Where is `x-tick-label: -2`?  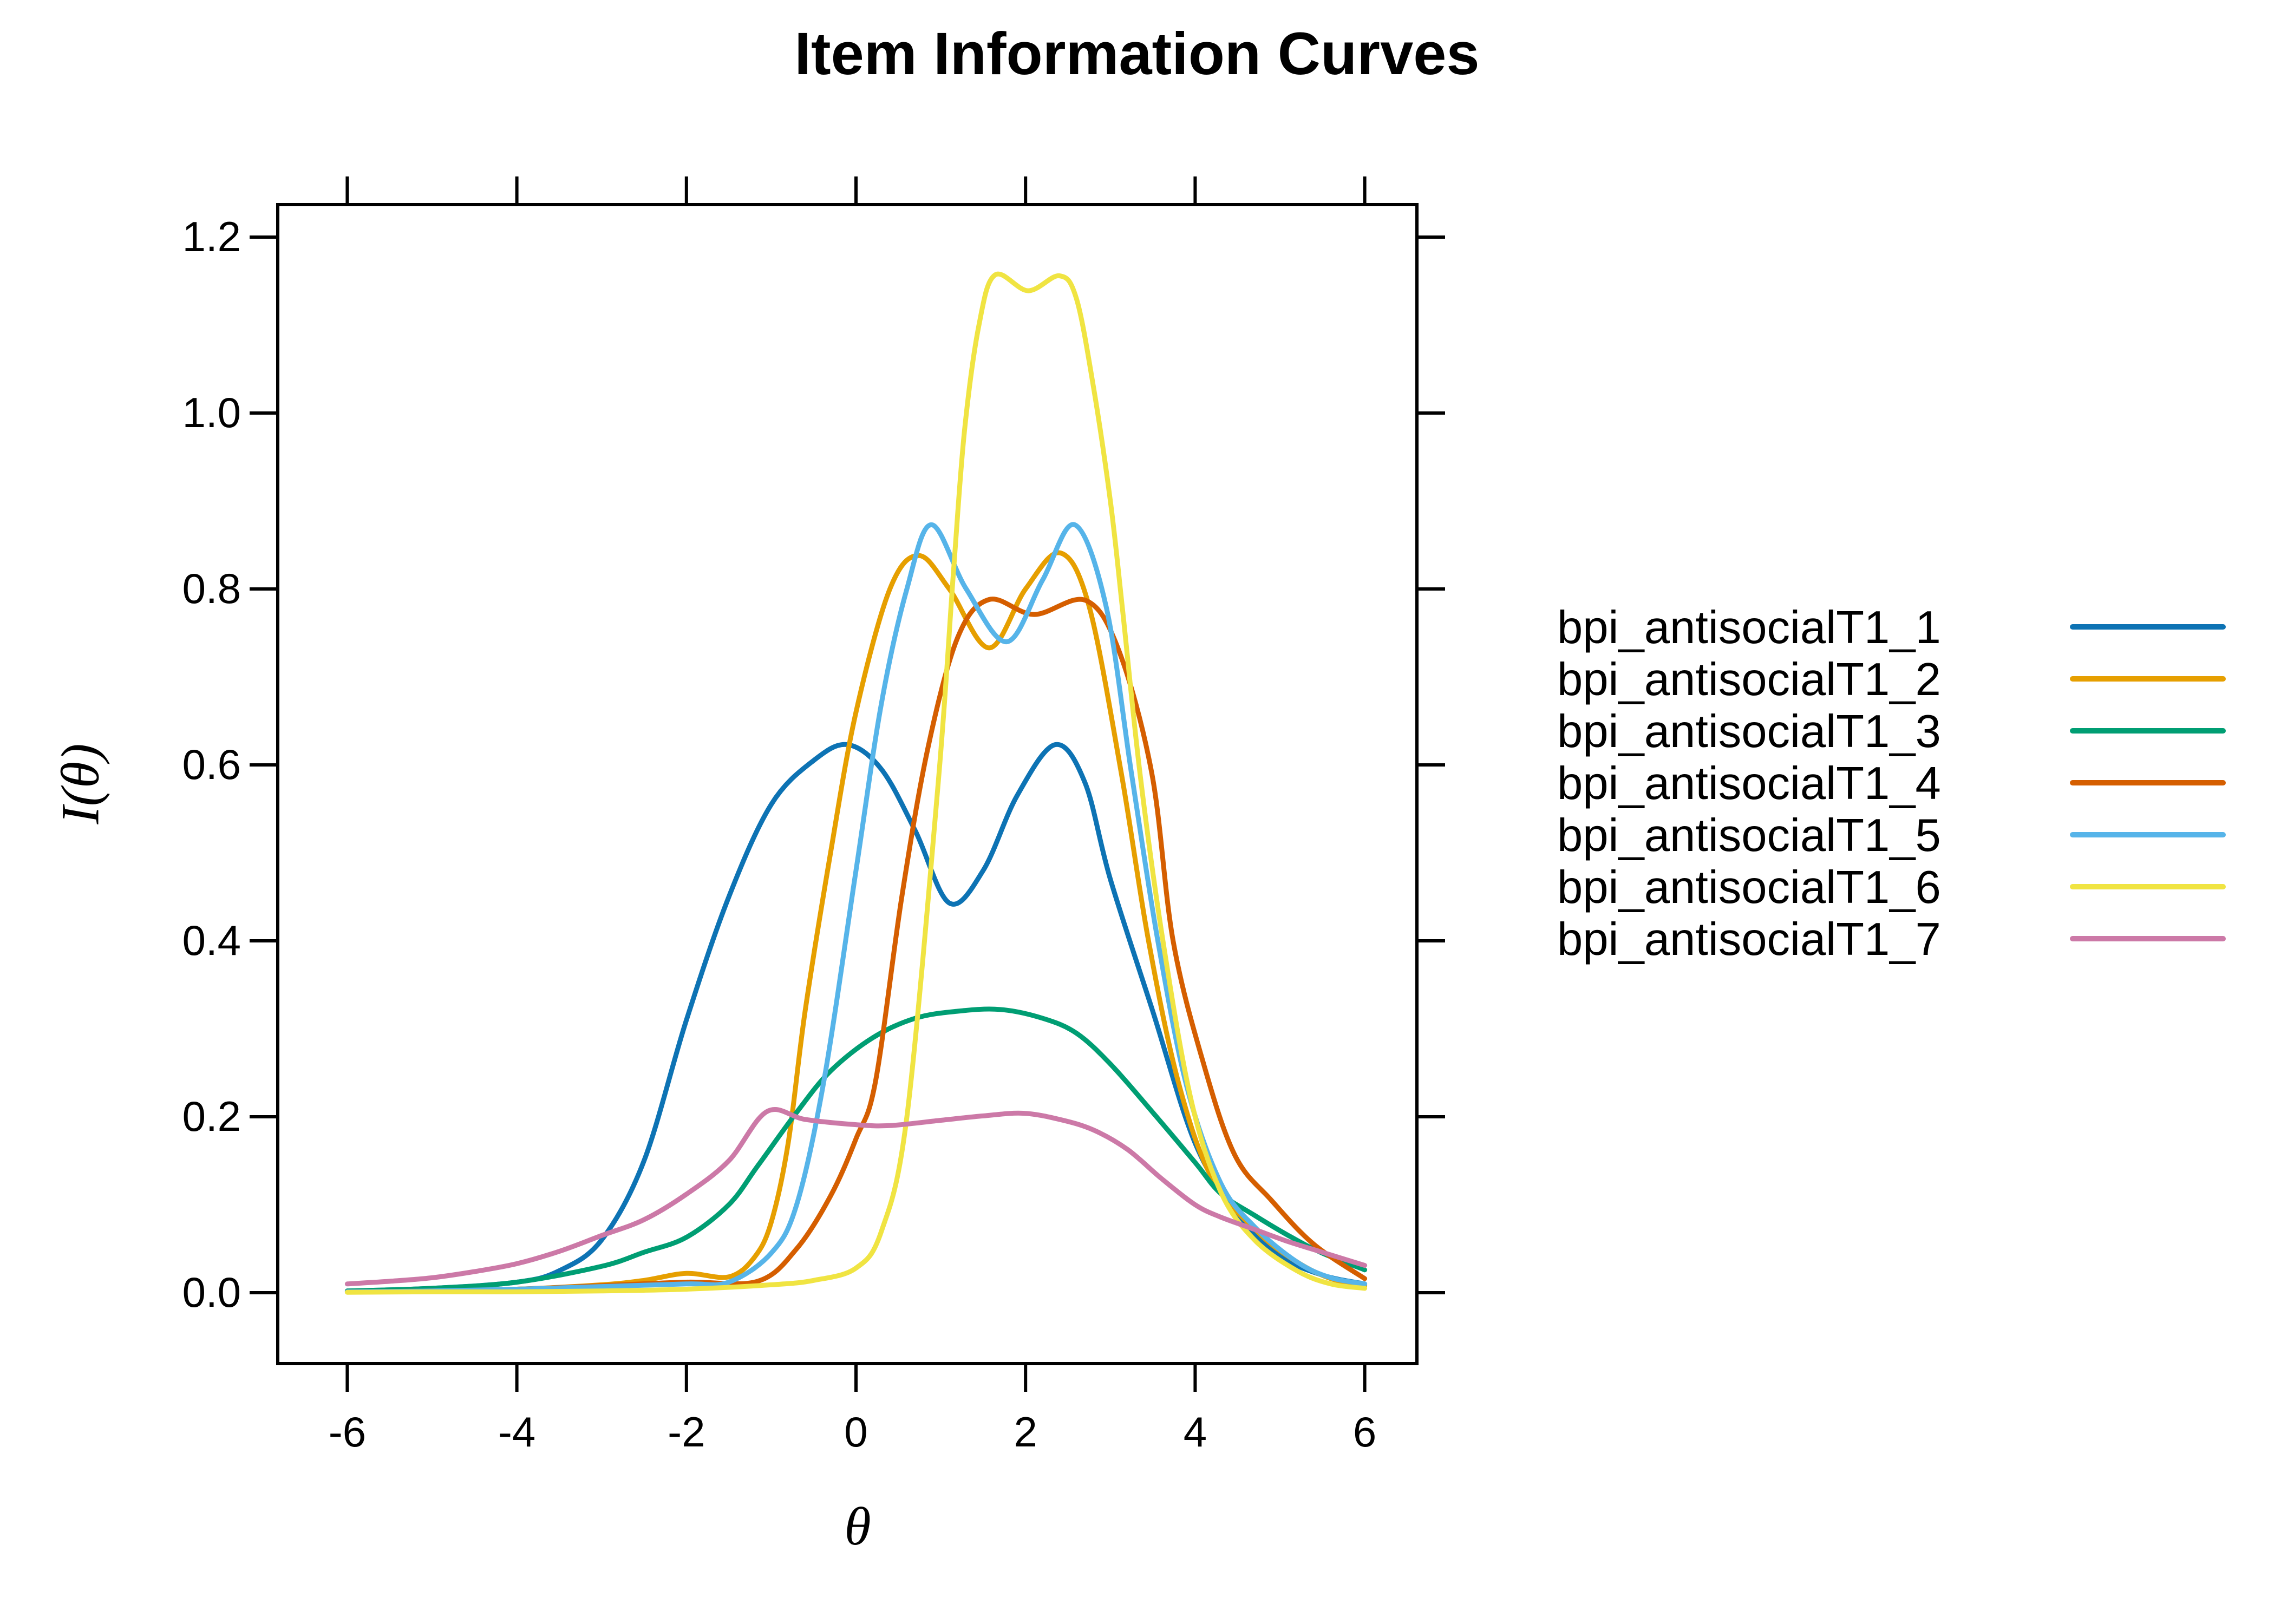 x-tick-label: -2 is located at coordinates (687, 1432).